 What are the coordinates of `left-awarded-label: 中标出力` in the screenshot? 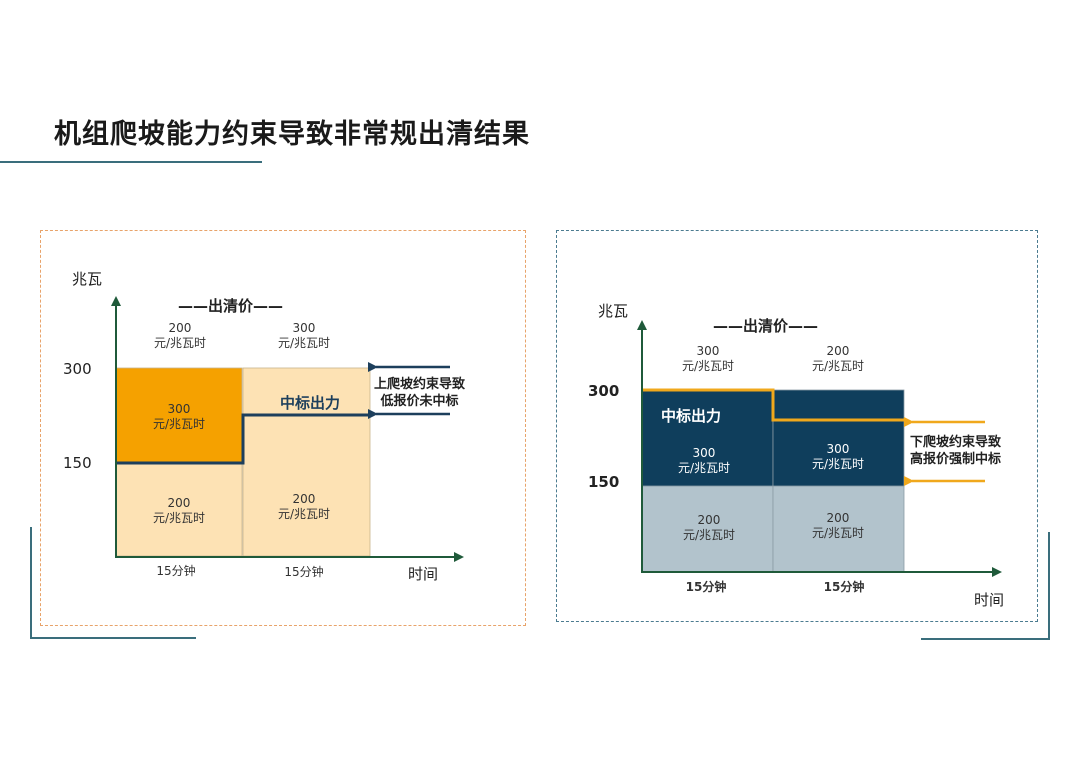 It's located at (310, 403).